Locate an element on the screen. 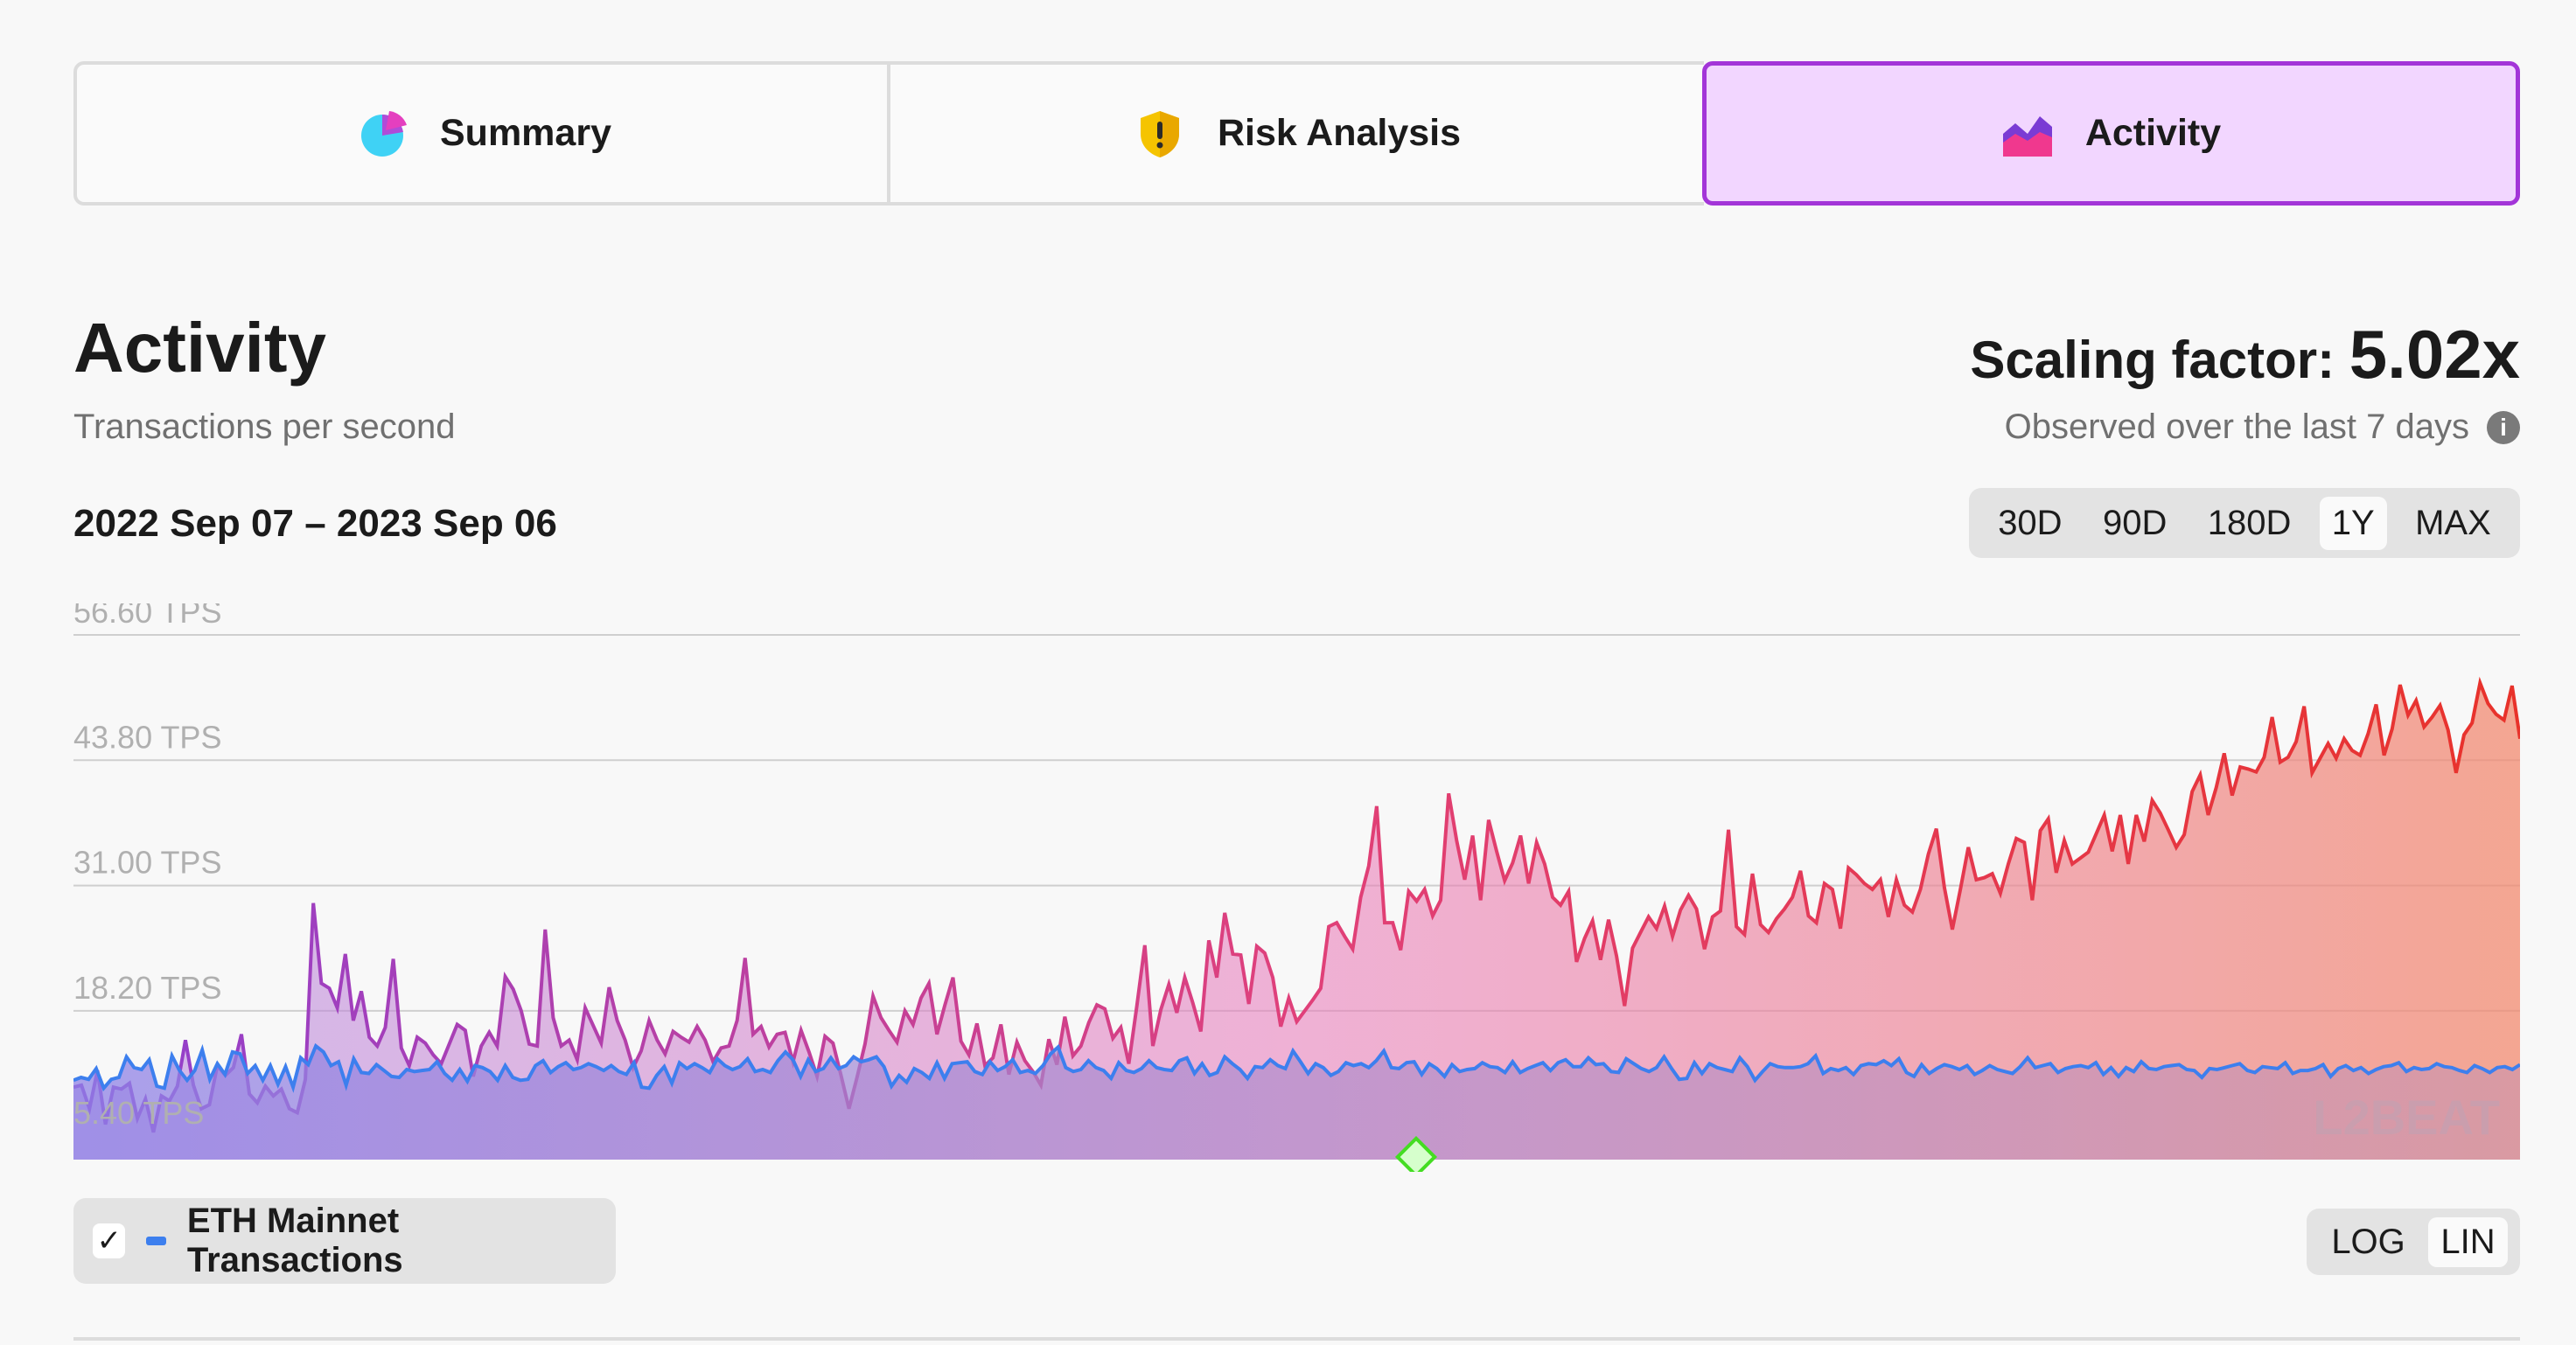  tab-risk-analysis: Risk Analysis is located at coordinates (1295, 133).